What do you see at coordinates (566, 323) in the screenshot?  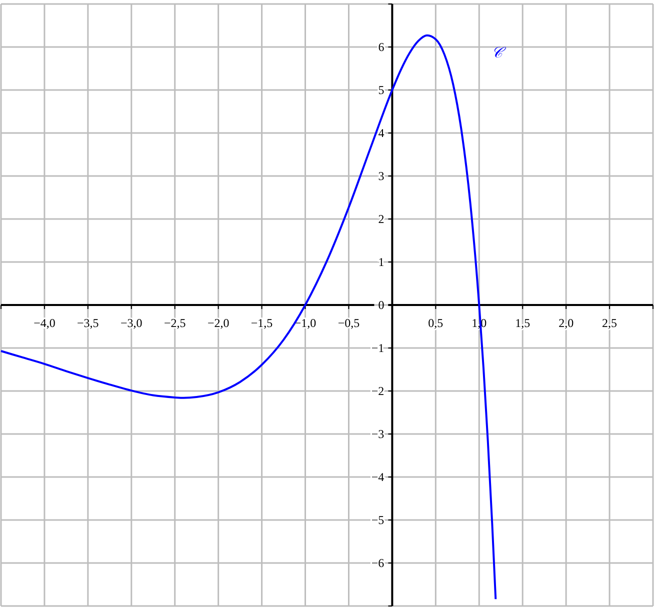 I see `x-tick-label: 2,0` at bounding box center [566, 323].